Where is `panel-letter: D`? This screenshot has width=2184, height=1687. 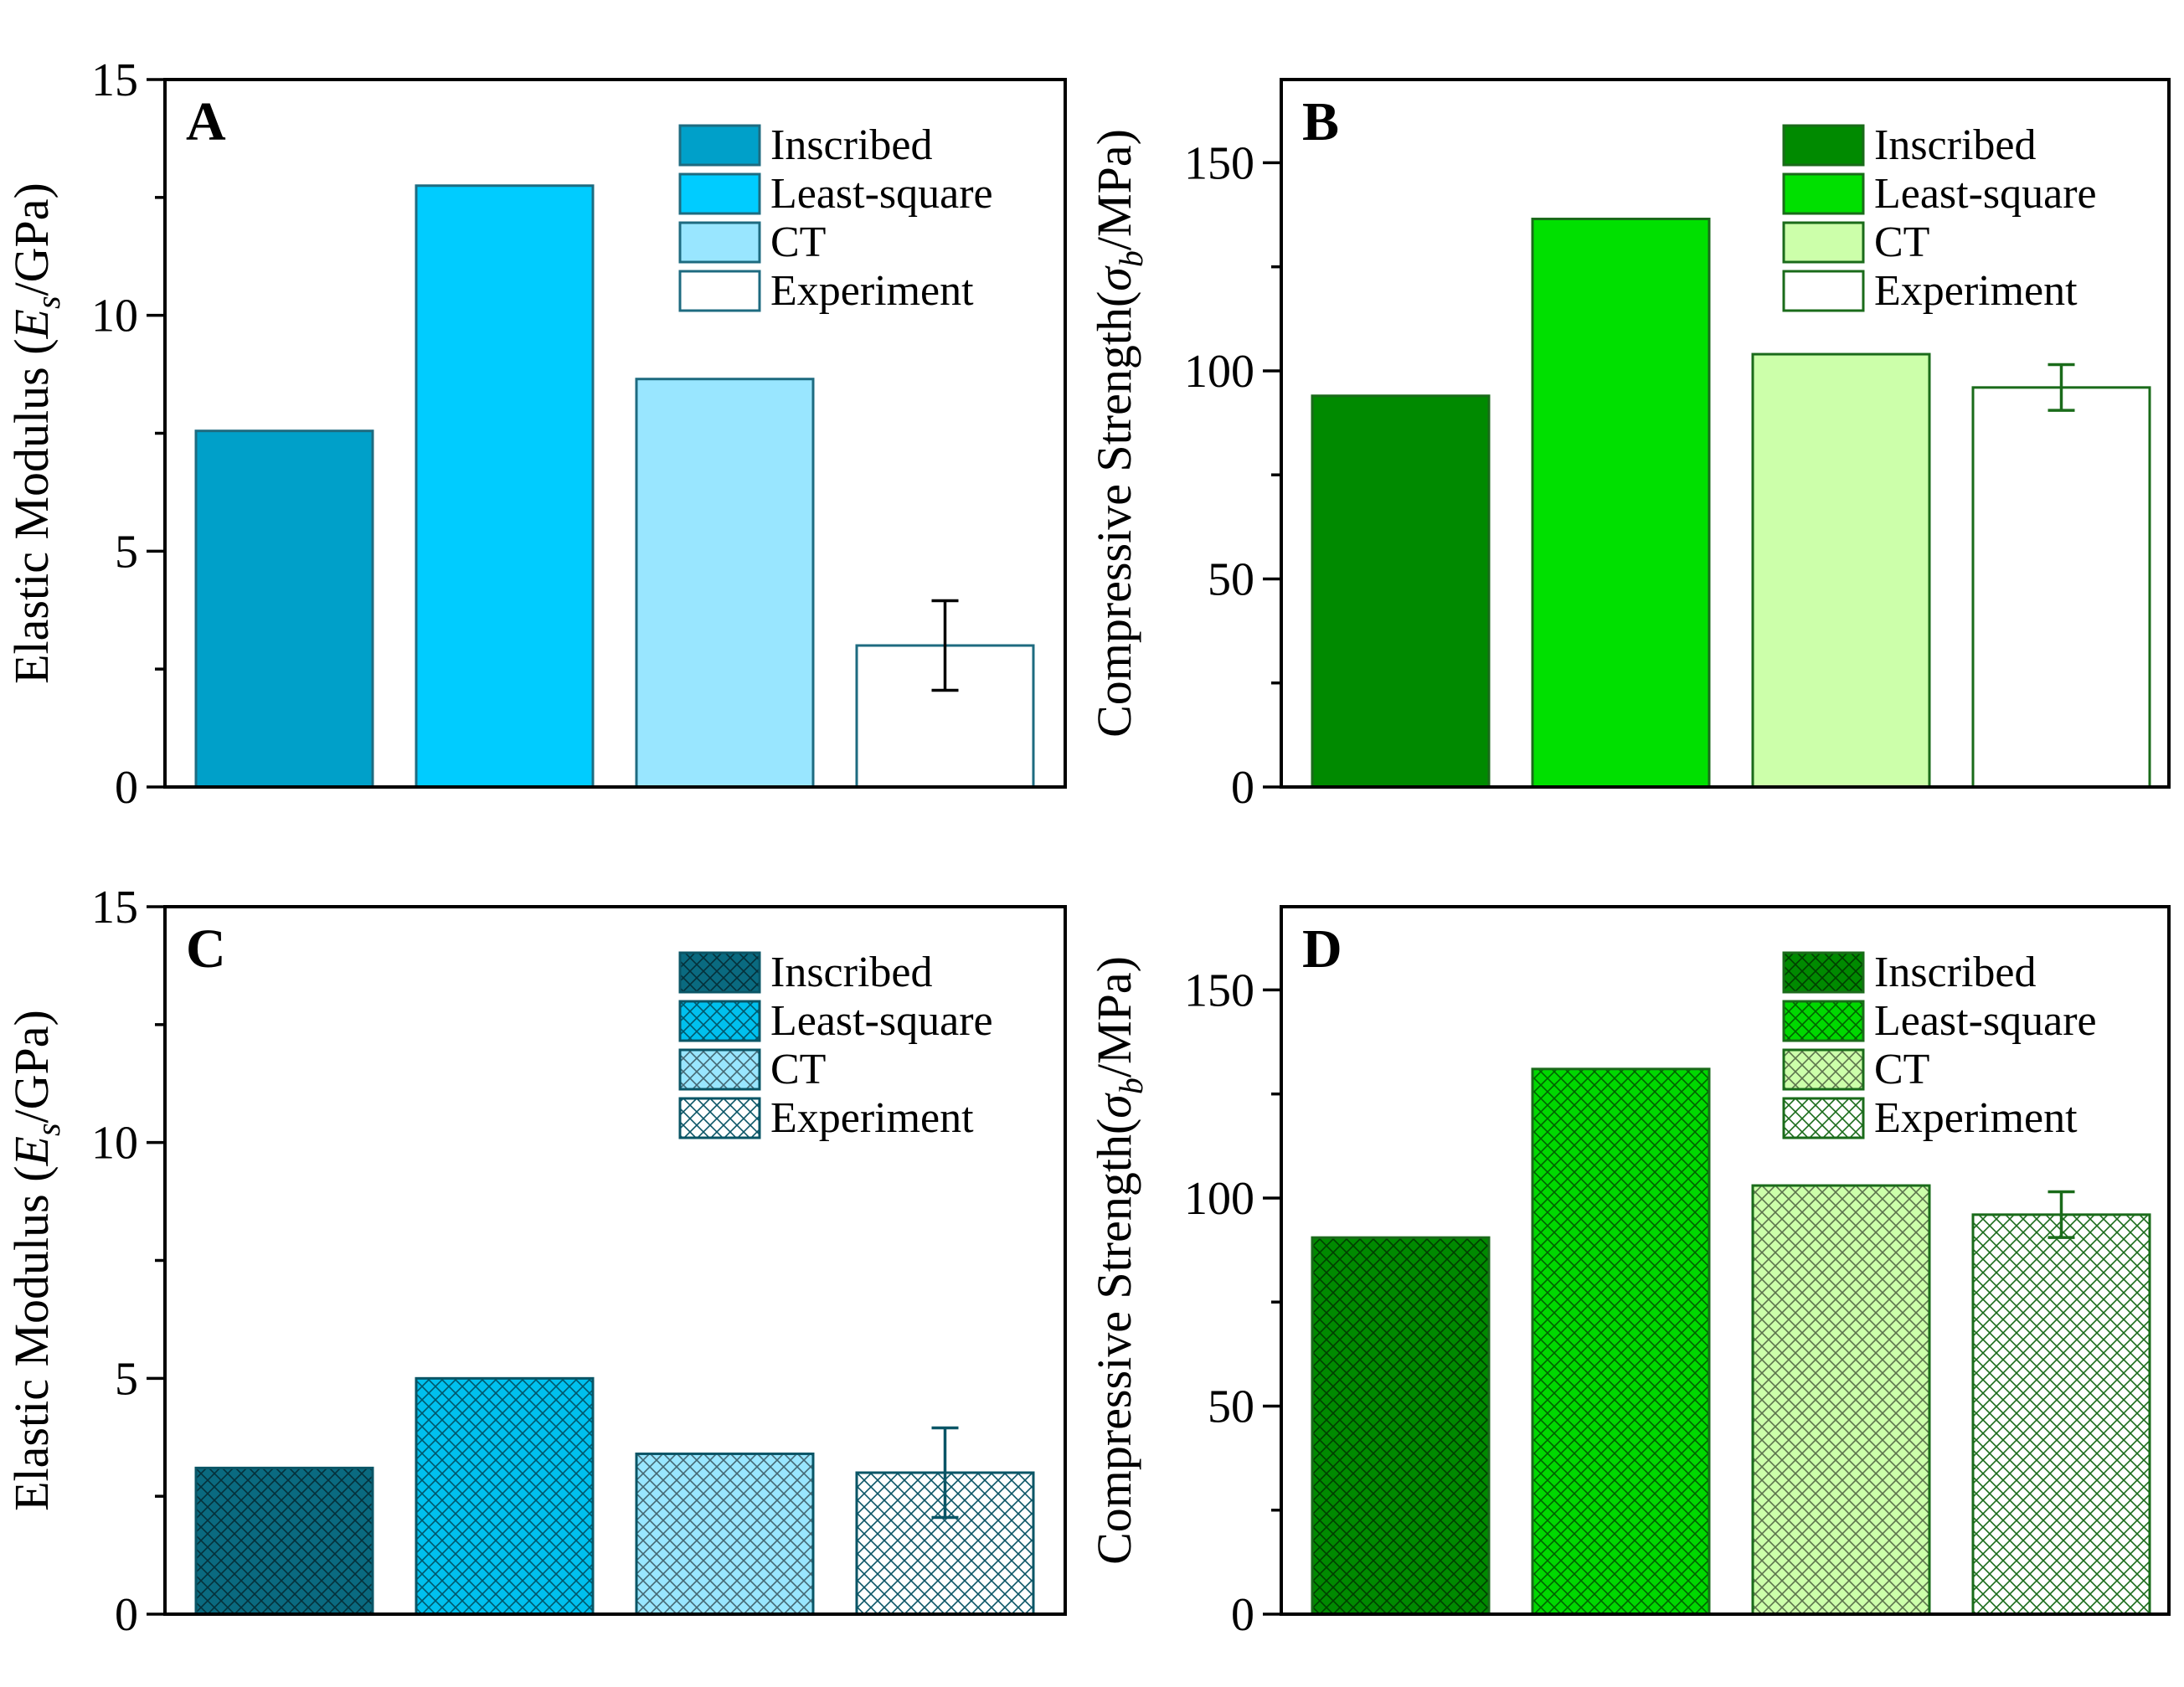 panel-letter: D is located at coordinates (1322, 949).